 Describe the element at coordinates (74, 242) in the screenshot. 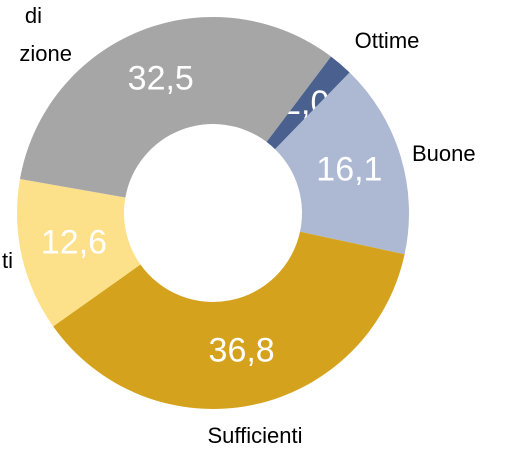

I see `value-label: 12,6` at that location.